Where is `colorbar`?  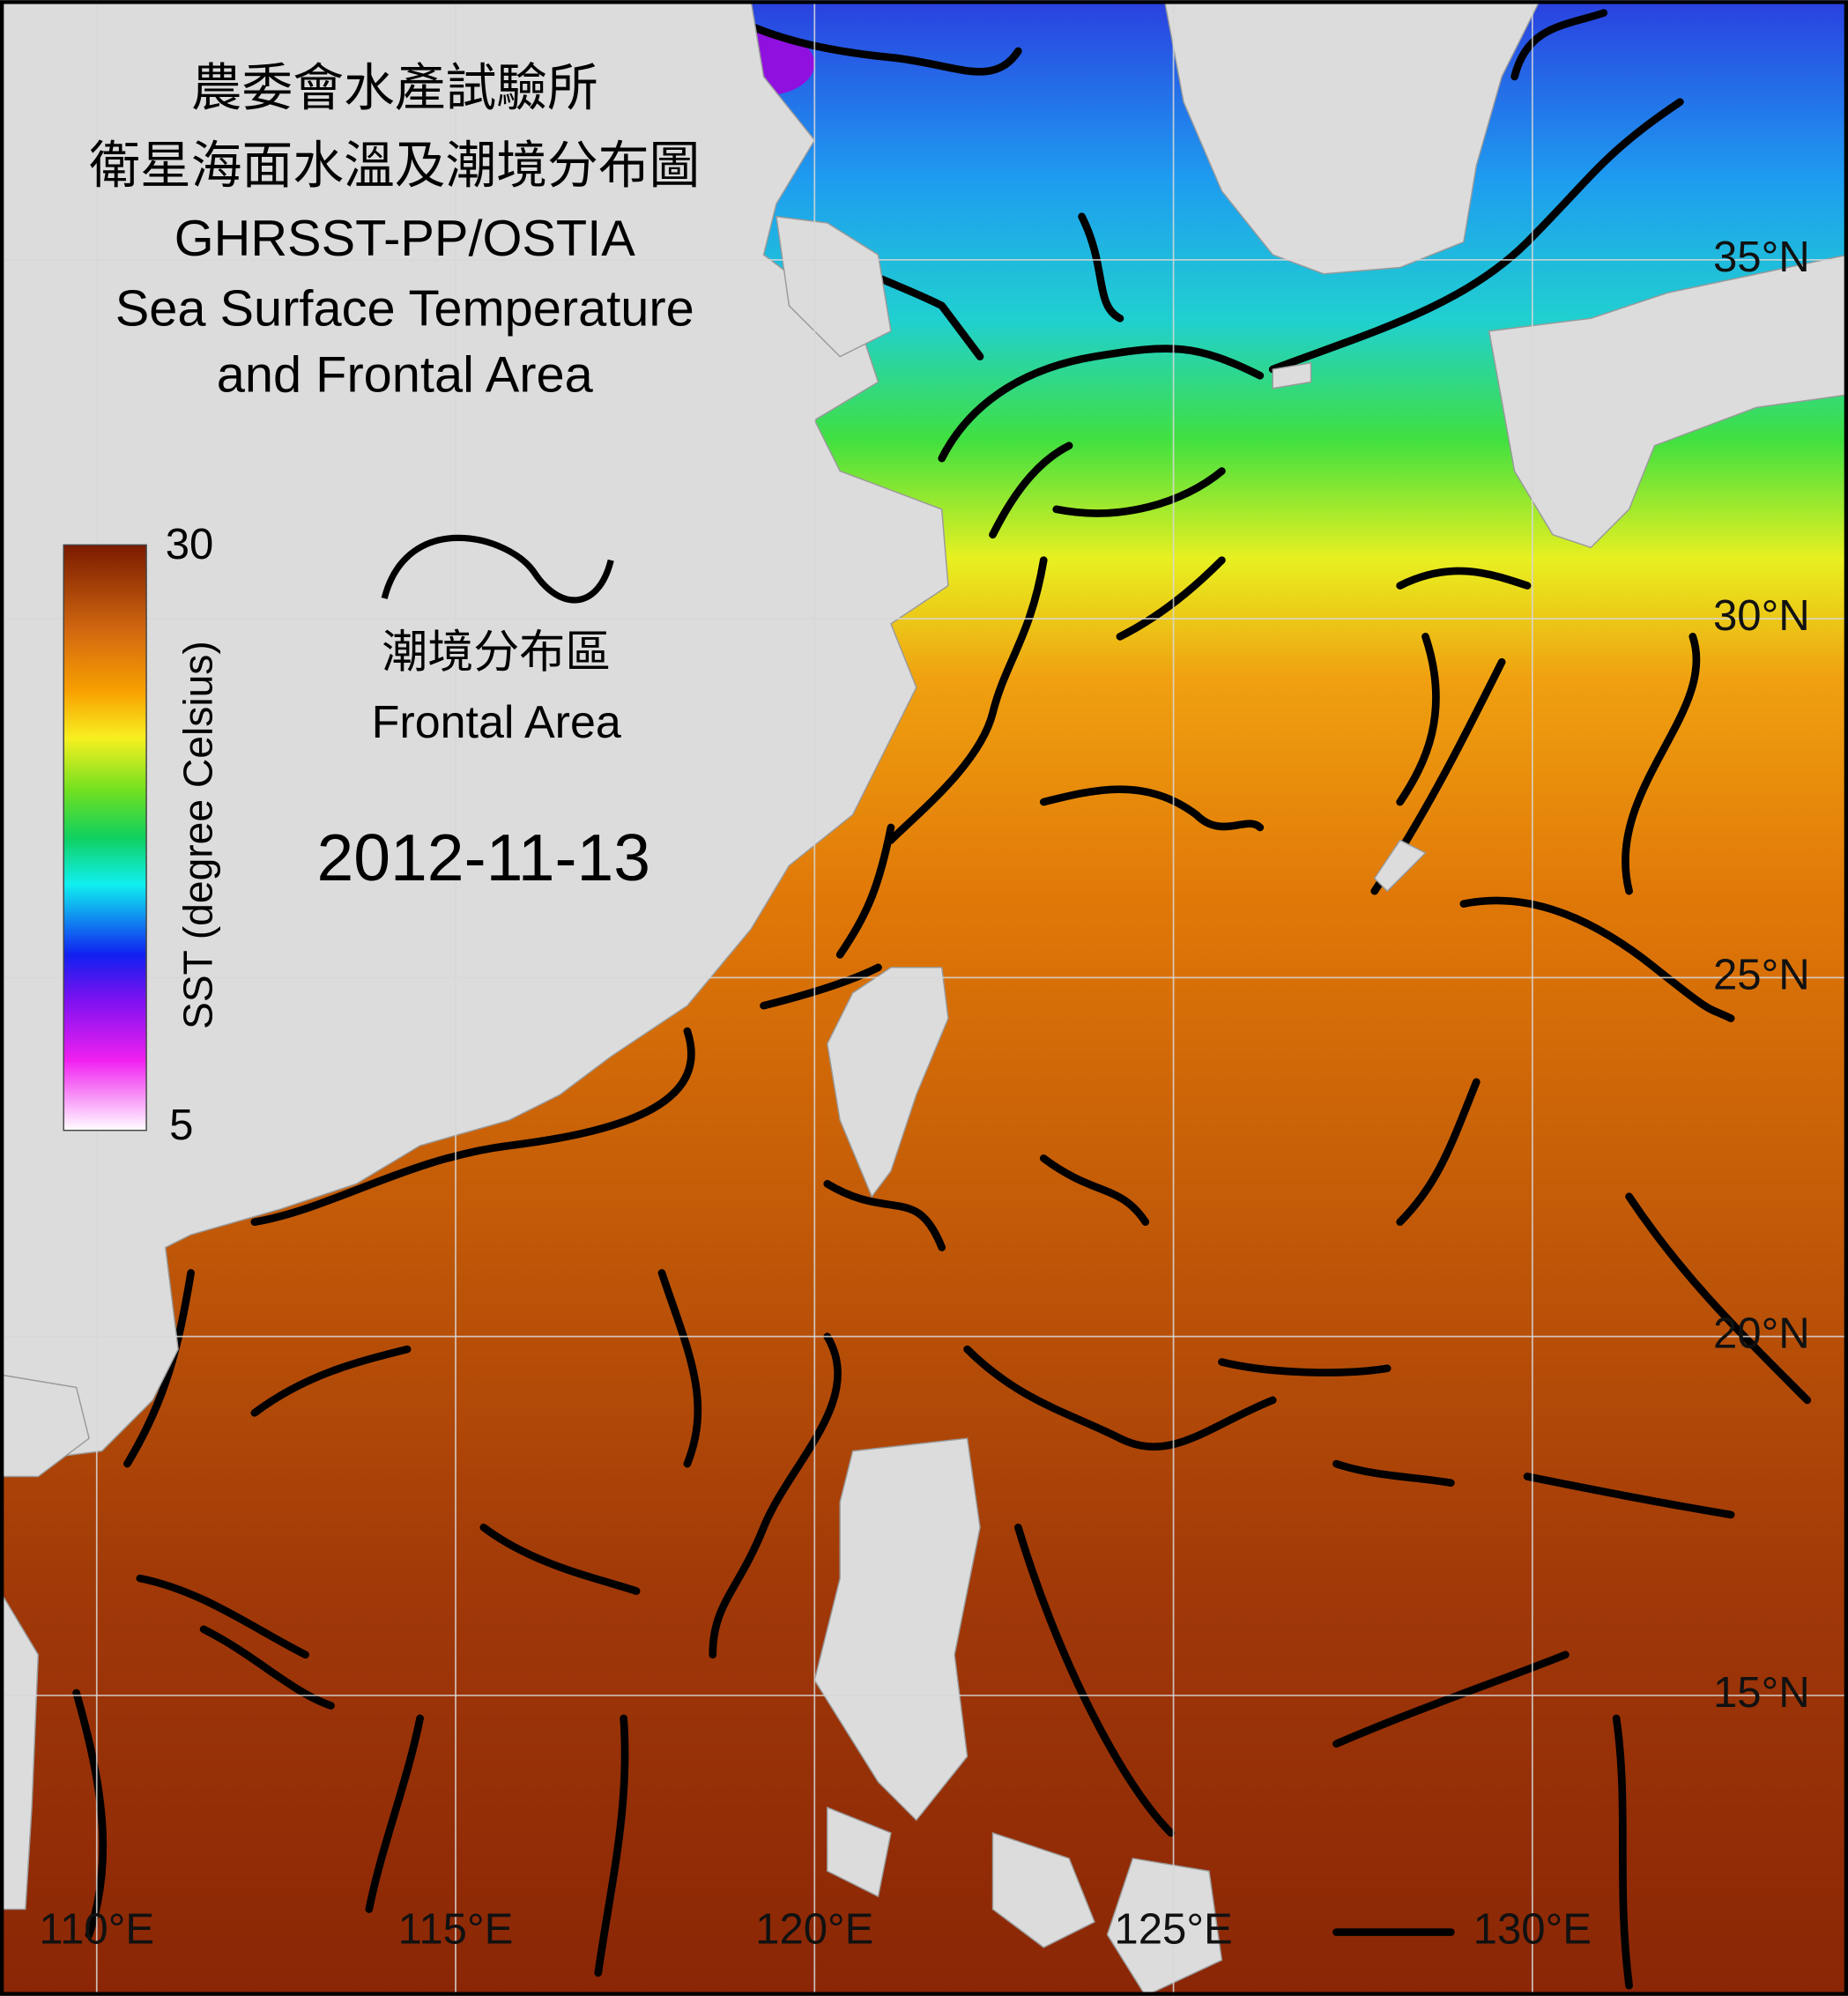
colorbar is located at coordinates (105, 838).